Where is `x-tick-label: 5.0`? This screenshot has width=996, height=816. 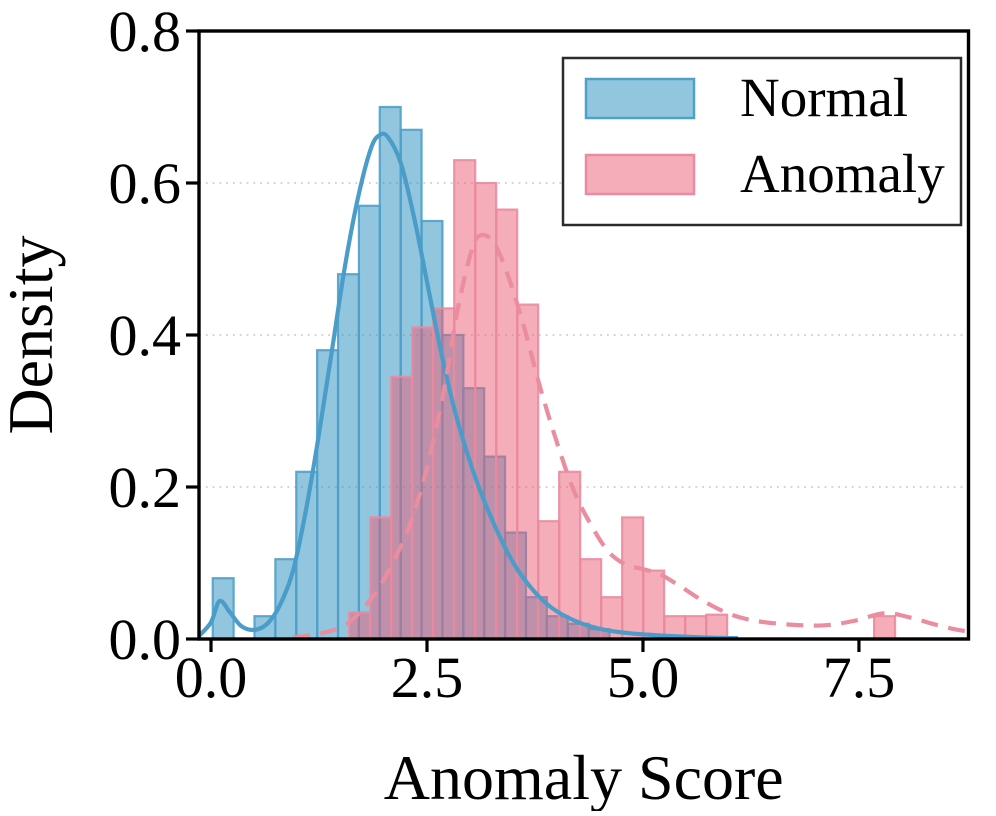 x-tick-label: 5.0 is located at coordinates (643, 677).